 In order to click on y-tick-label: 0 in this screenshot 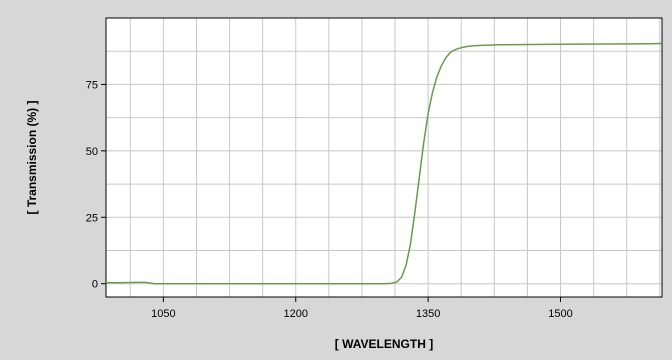, I will do `click(95, 285)`.